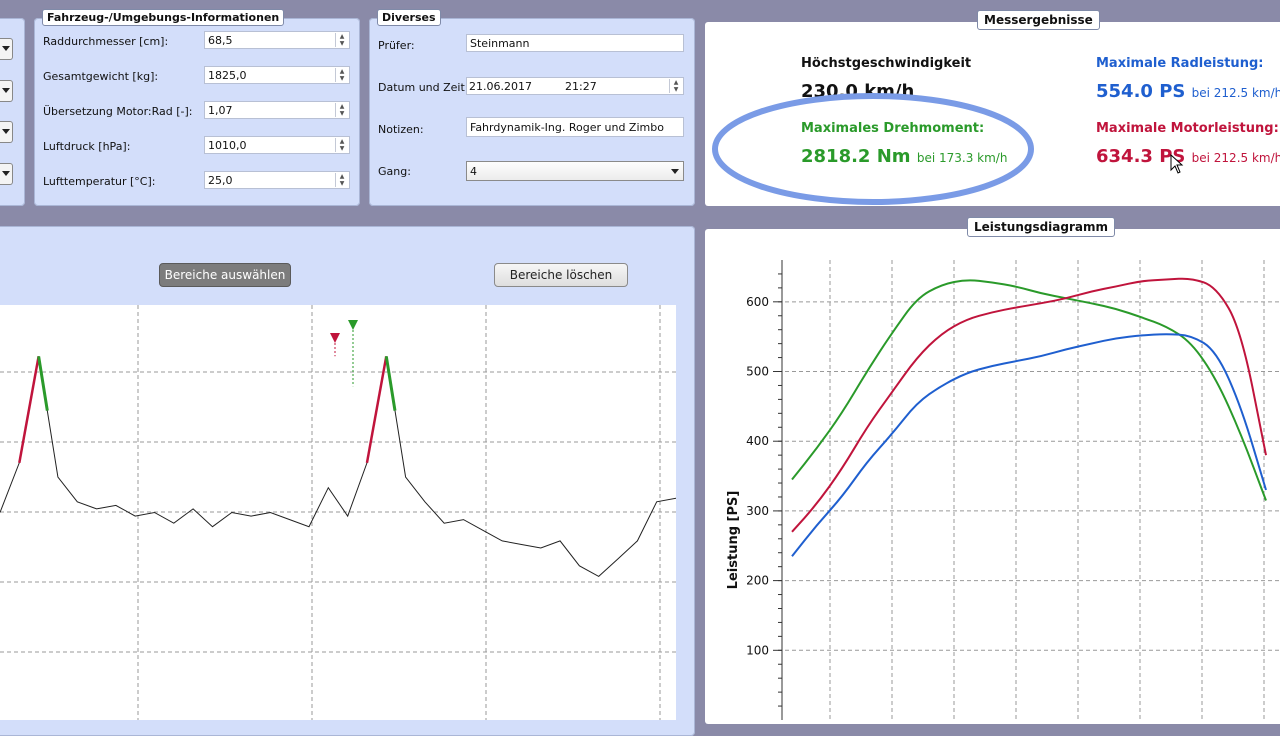 Image resolution: width=1280 pixels, height=736 pixels. What do you see at coordinates (220, 180) in the screenshot?
I see `air-temperature-value: 25,0` at bounding box center [220, 180].